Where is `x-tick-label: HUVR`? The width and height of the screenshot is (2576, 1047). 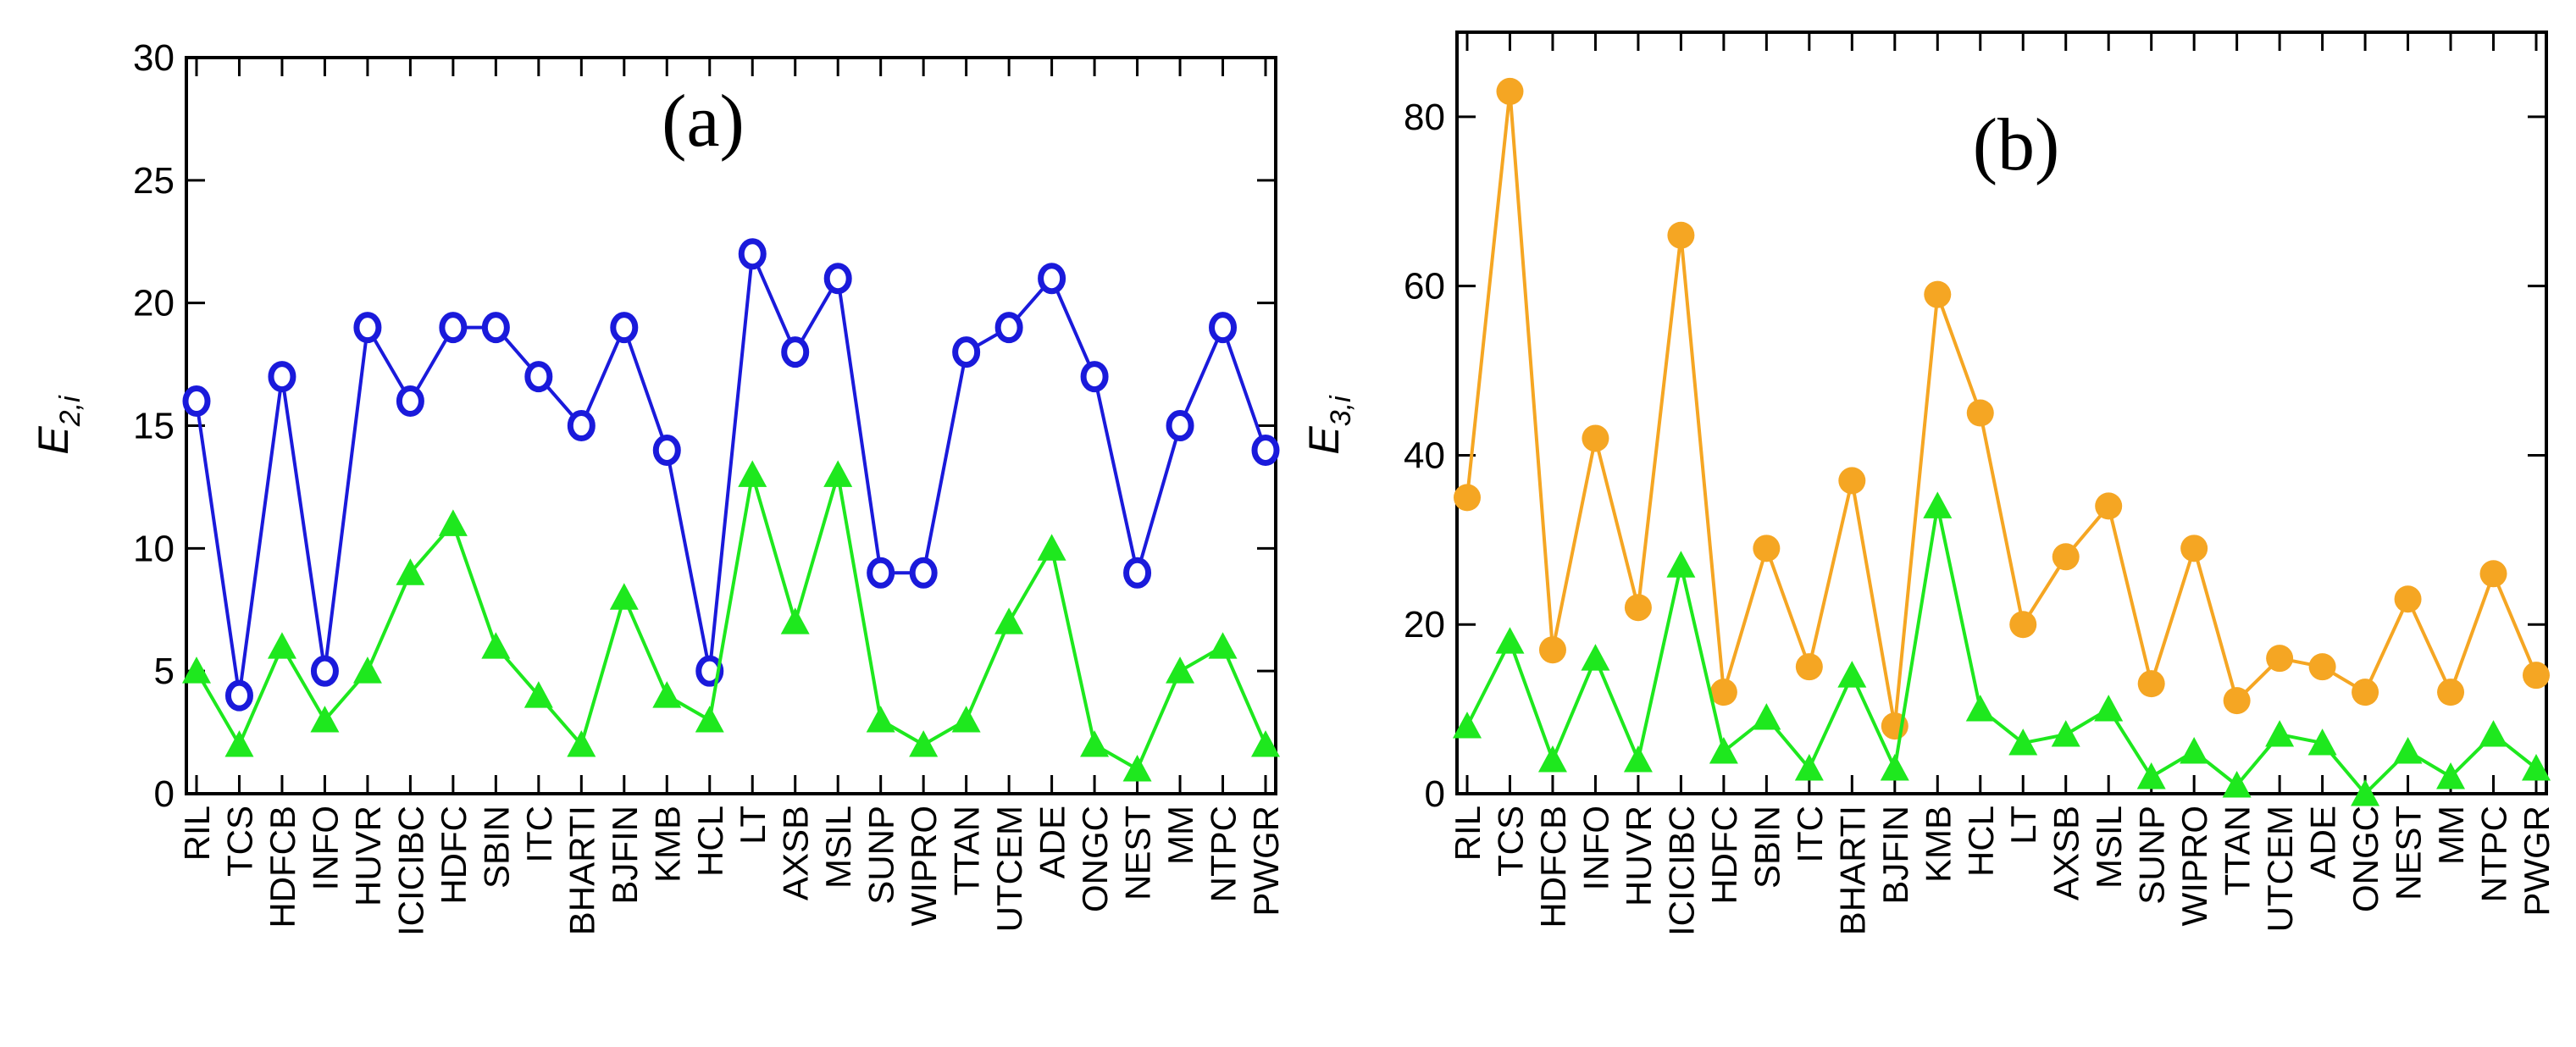
x-tick-label: HUVR is located at coordinates (1639, 856).